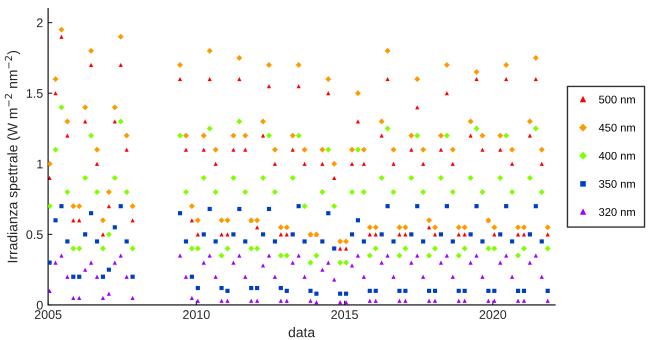 The width and height of the screenshot is (650, 340). What do you see at coordinates (616, 212) in the screenshot?
I see `legend-label: 320 nm` at bounding box center [616, 212].